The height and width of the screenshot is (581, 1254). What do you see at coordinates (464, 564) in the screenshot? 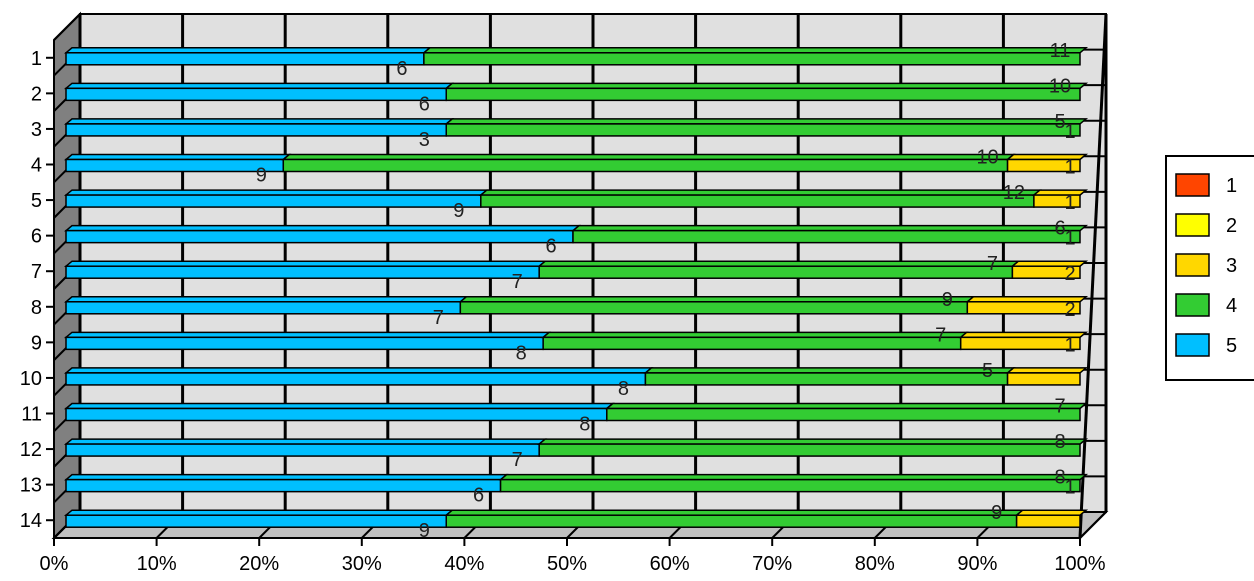
I see `x-tick-label: 40%` at bounding box center [464, 564].